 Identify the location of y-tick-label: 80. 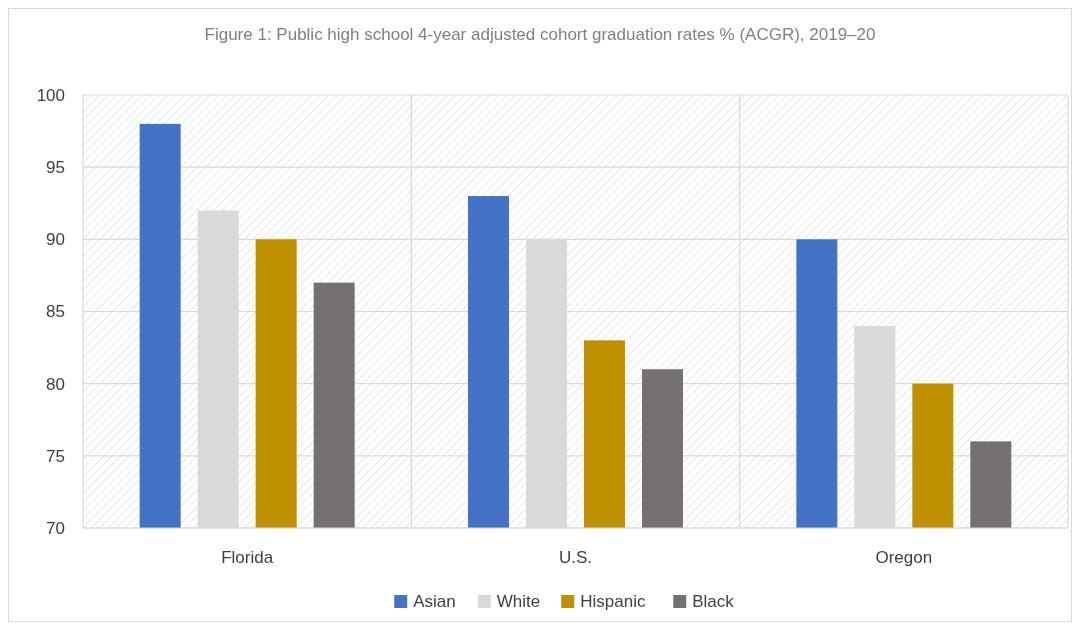
(55, 384).